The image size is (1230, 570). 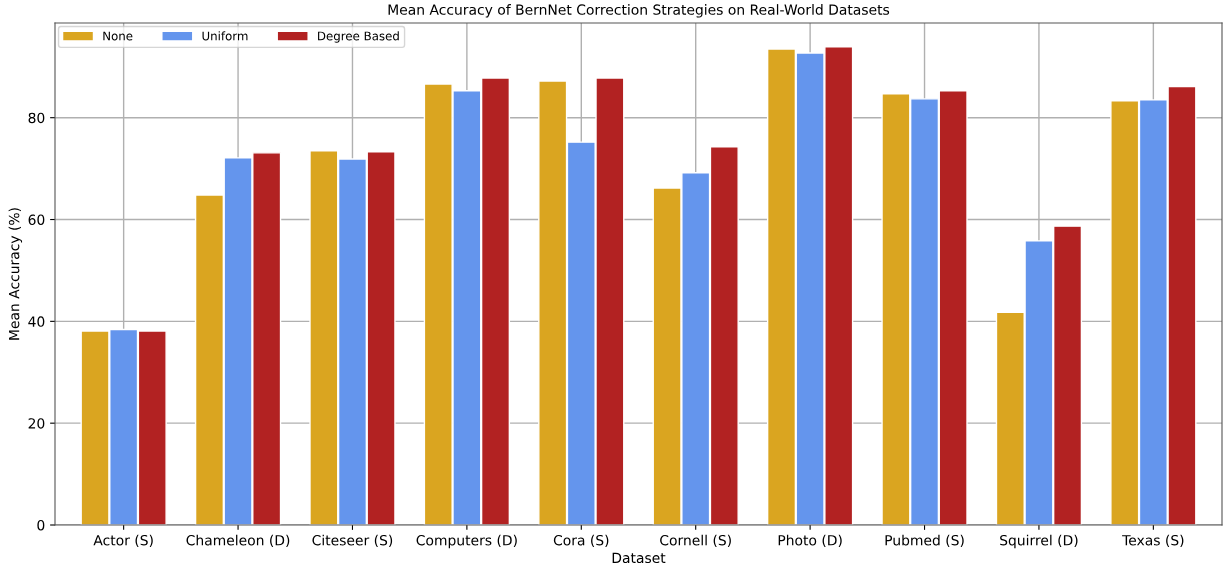 I want to click on x-tick-label: Photo (D), so click(x=810, y=541).